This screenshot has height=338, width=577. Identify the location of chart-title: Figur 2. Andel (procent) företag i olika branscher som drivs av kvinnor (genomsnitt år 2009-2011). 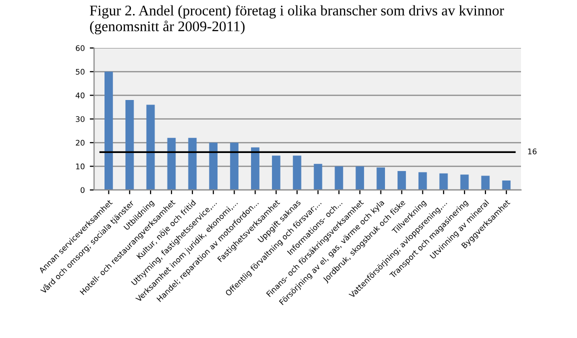
(297, 19).